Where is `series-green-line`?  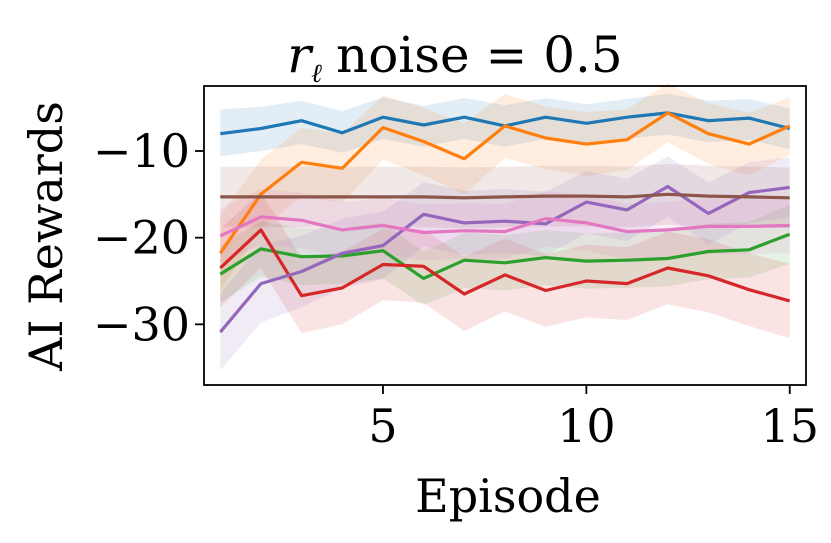
series-green-line is located at coordinates (505, 256).